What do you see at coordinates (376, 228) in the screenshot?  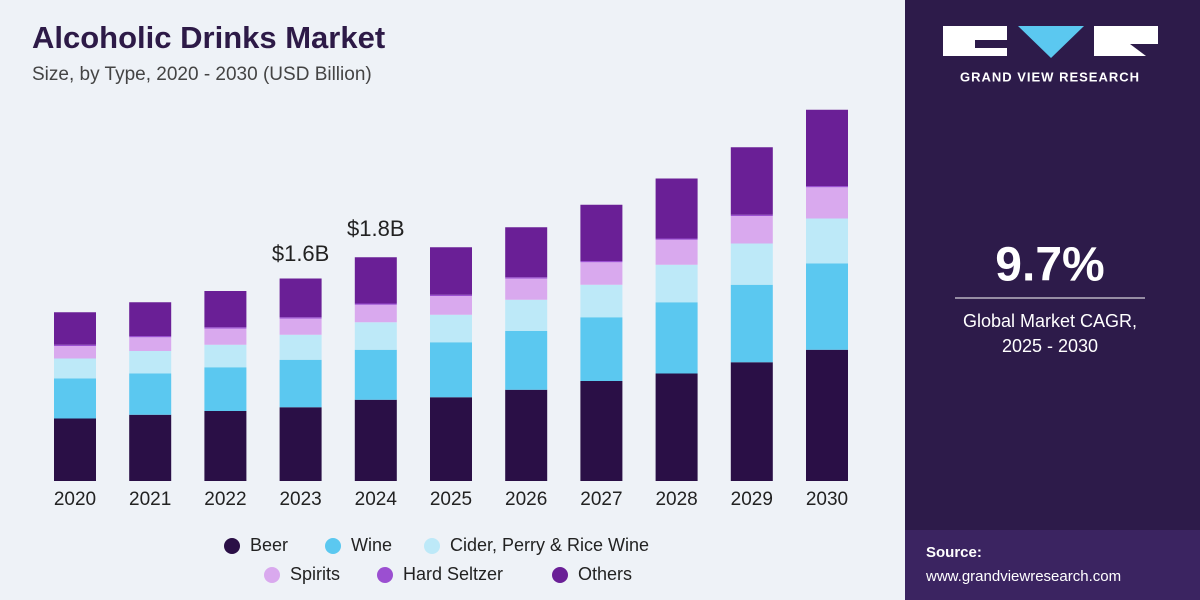 I see `total-label: $1.8B` at bounding box center [376, 228].